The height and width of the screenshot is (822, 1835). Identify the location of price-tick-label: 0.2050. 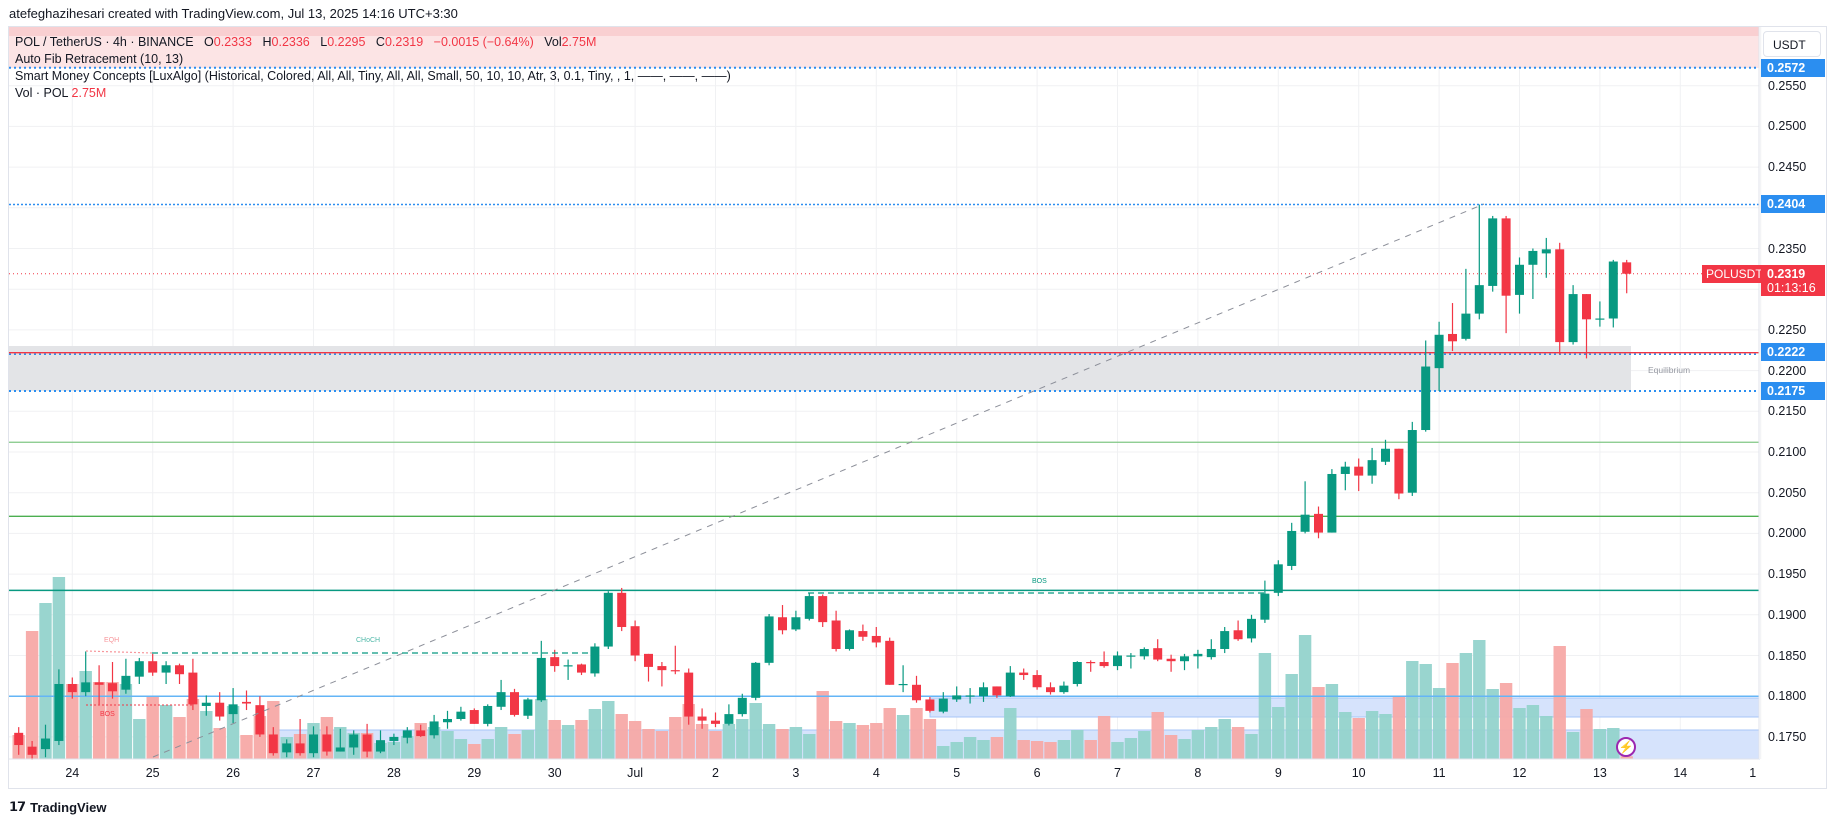
(1787, 492).